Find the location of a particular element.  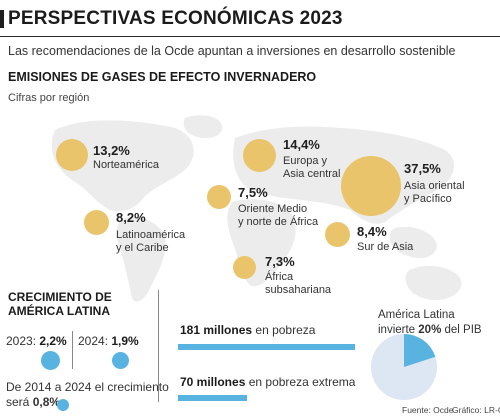

value-oriente-medio: 7,5% is located at coordinates (253, 192).